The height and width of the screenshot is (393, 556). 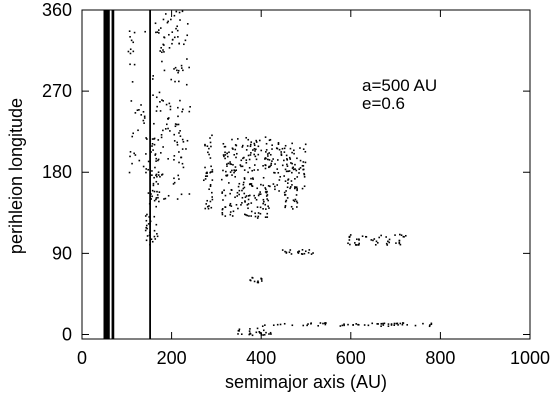 I want to click on y-tick-label: 270, so click(x=57, y=91).